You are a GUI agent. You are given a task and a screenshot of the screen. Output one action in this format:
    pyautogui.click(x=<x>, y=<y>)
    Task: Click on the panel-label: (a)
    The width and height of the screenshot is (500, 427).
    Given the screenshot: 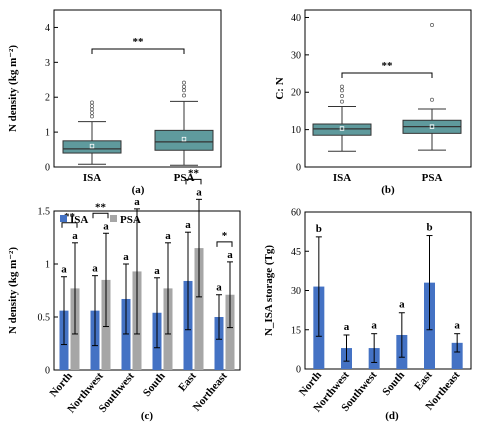 What is the action you would take?
    pyautogui.click(x=138, y=190)
    